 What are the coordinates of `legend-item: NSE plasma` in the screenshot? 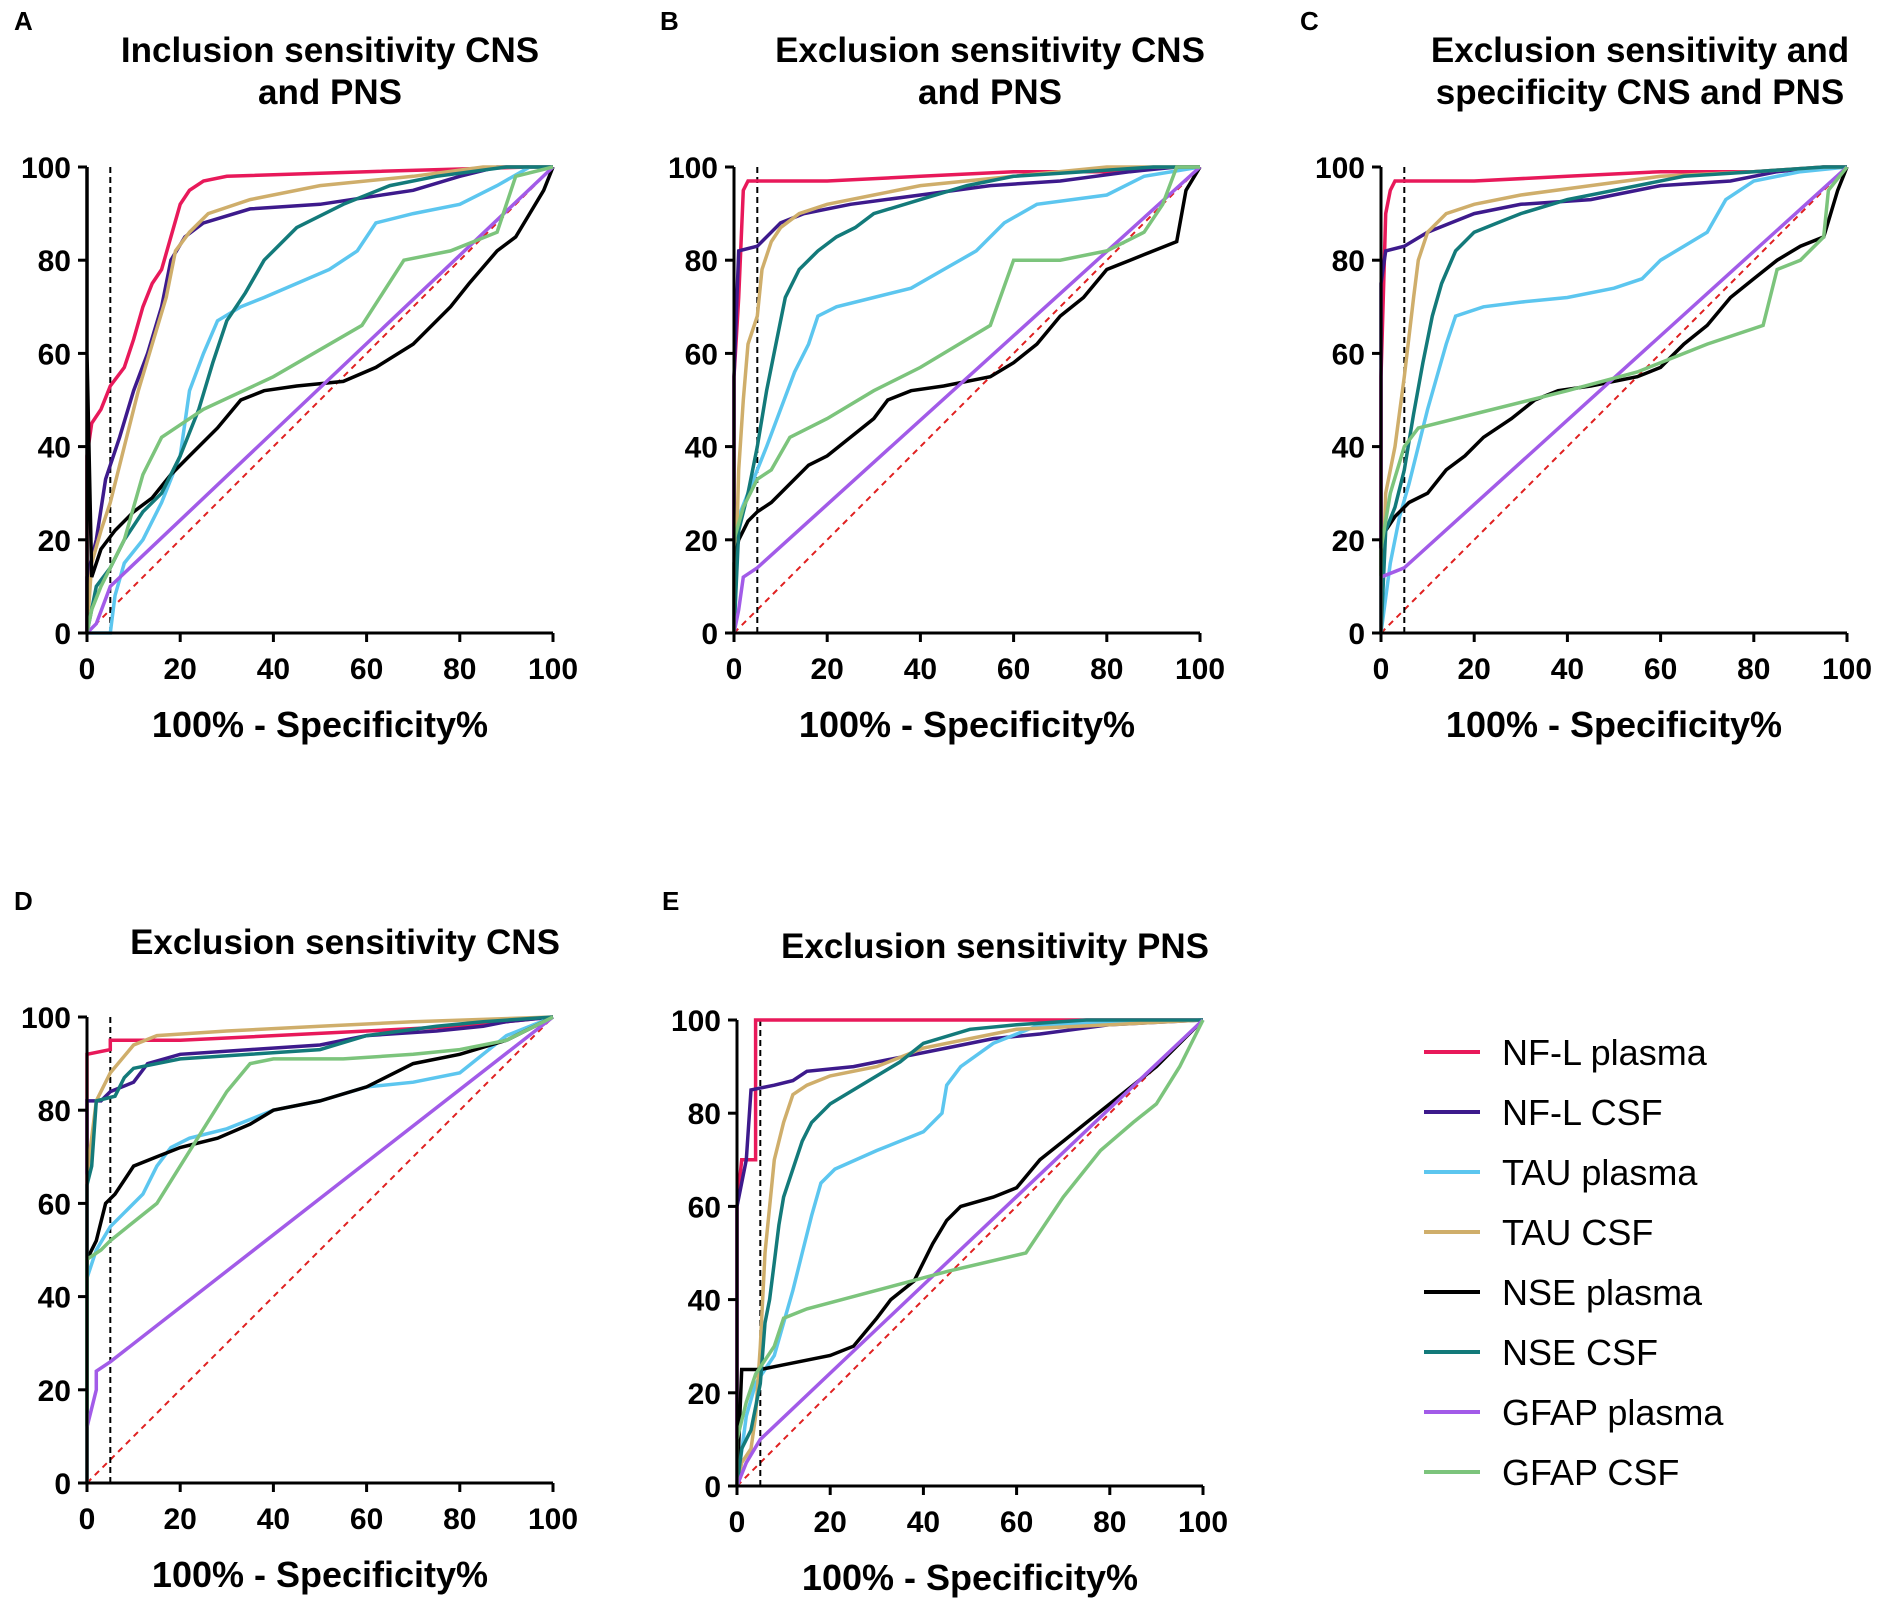 It's located at (1563, 1292).